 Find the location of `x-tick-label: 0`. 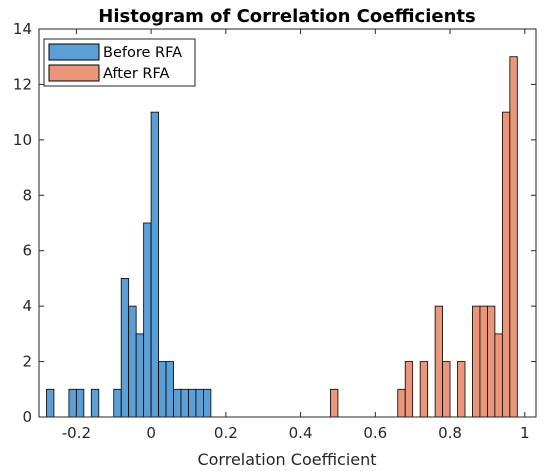

x-tick-label: 0 is located at coordinates (151, 433).